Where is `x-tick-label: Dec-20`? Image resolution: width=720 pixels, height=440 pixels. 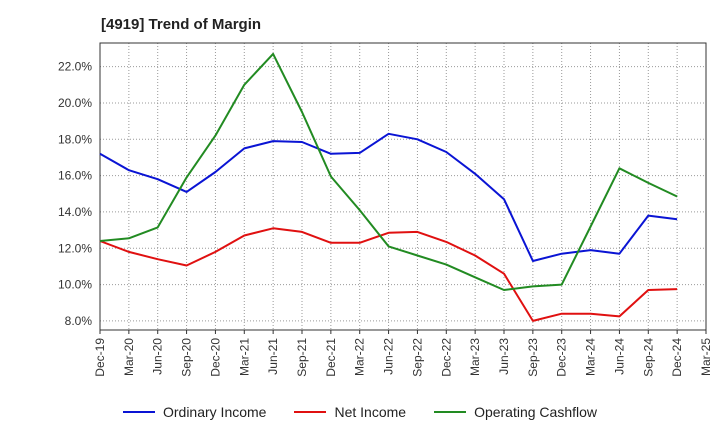
x-tick-label: Dec-20 is located at coordinates (215, 357).